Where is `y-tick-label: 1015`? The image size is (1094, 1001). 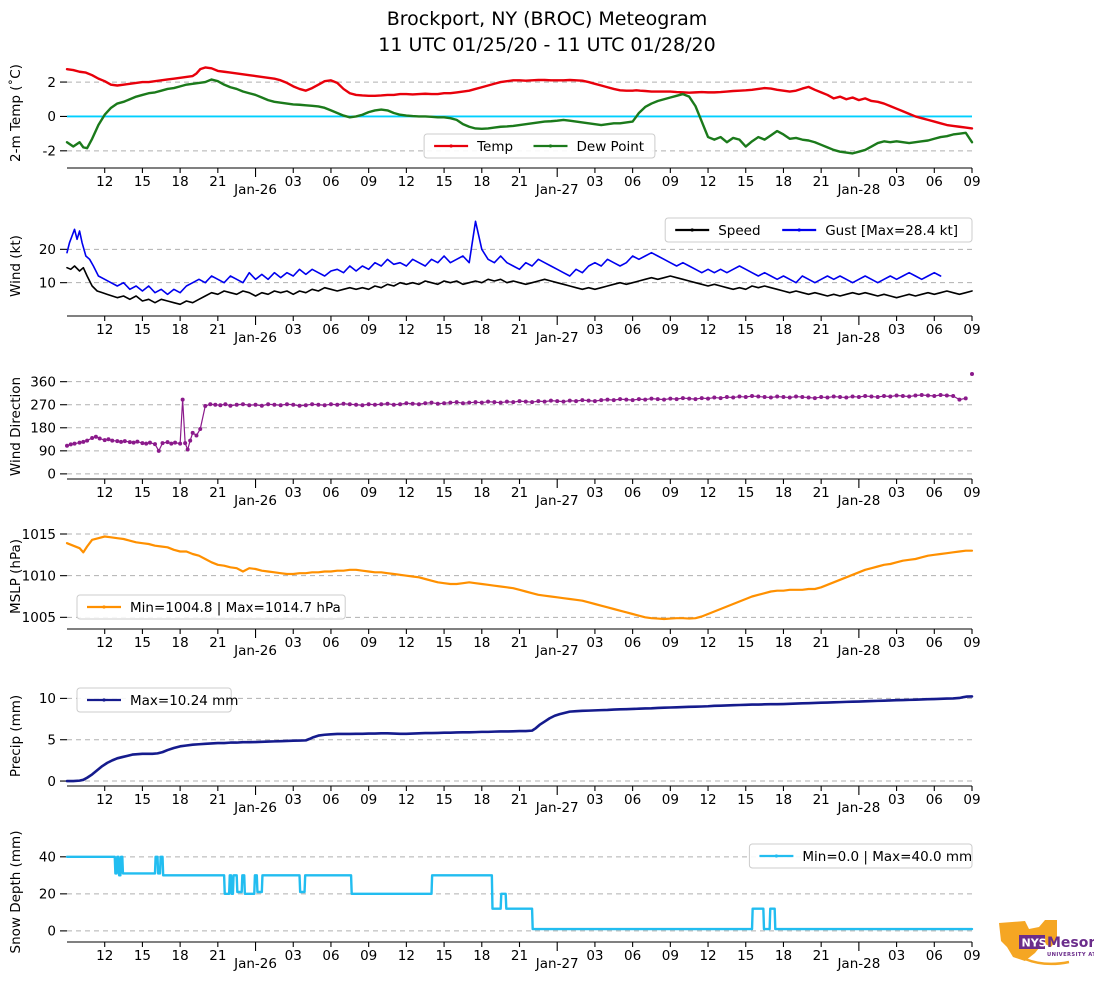 y-tick-label: 1015 is located at coordinates (39, 535).